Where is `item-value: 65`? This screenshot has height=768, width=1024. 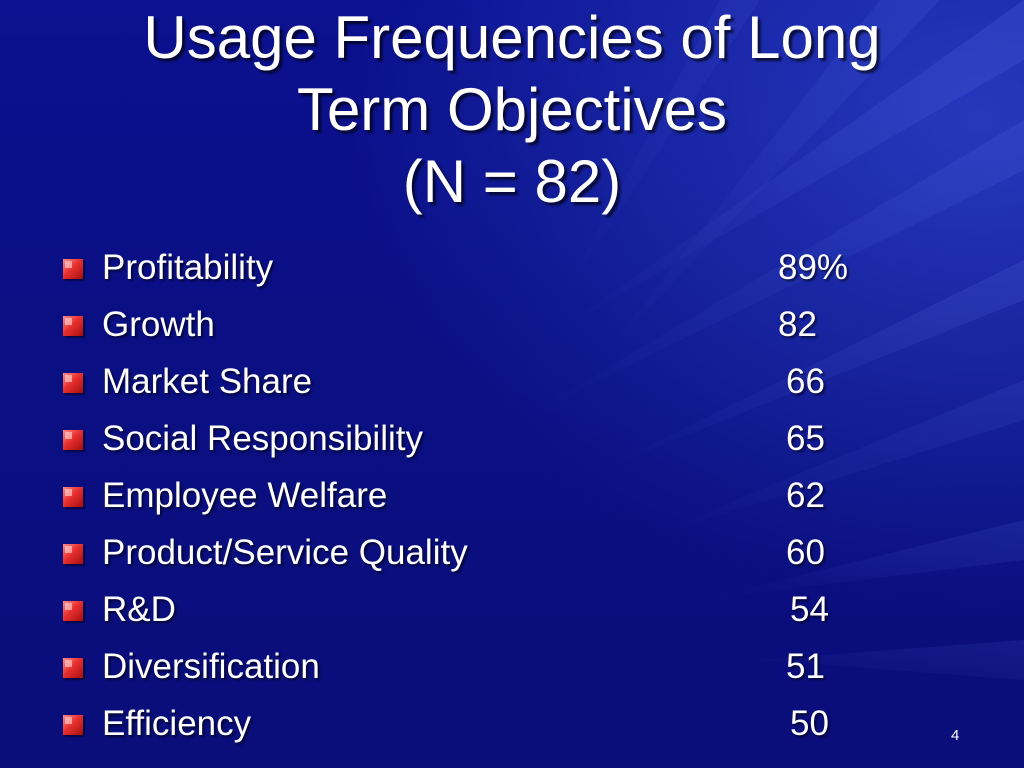
item-value: 65 is located at coordinates (805, 438).